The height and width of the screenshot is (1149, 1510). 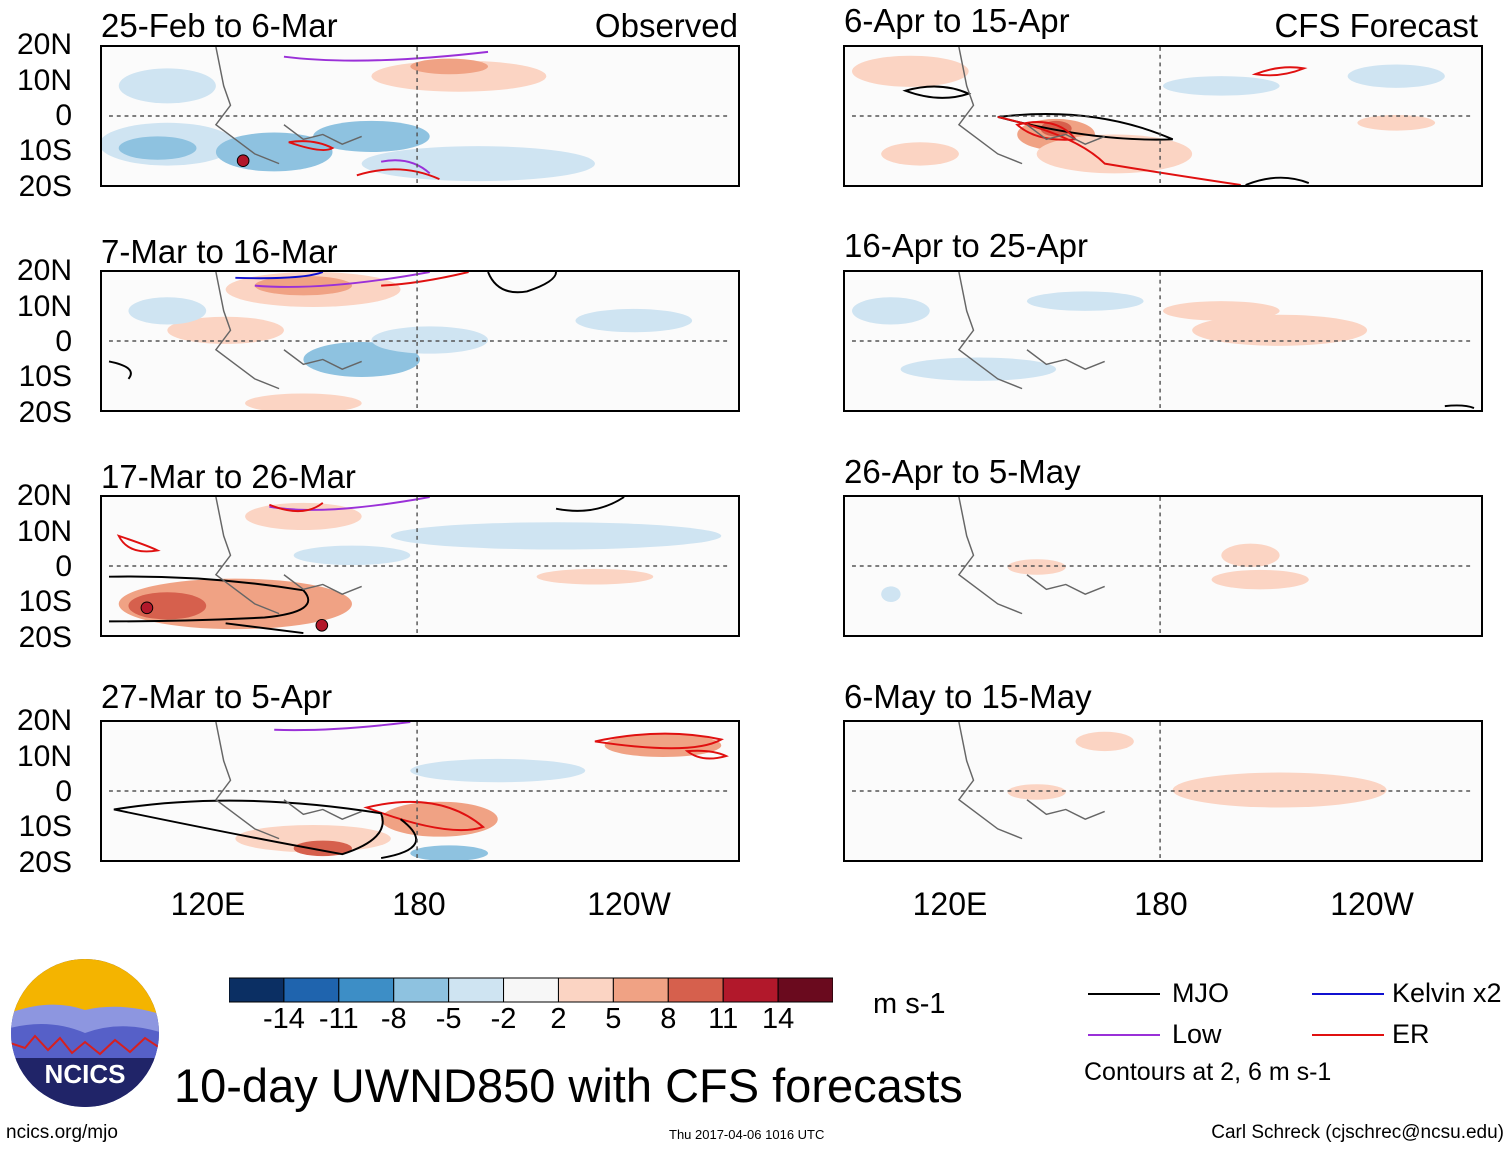 I want to click on colorbar-tick-label: -11, so click(x=338, y=1019).